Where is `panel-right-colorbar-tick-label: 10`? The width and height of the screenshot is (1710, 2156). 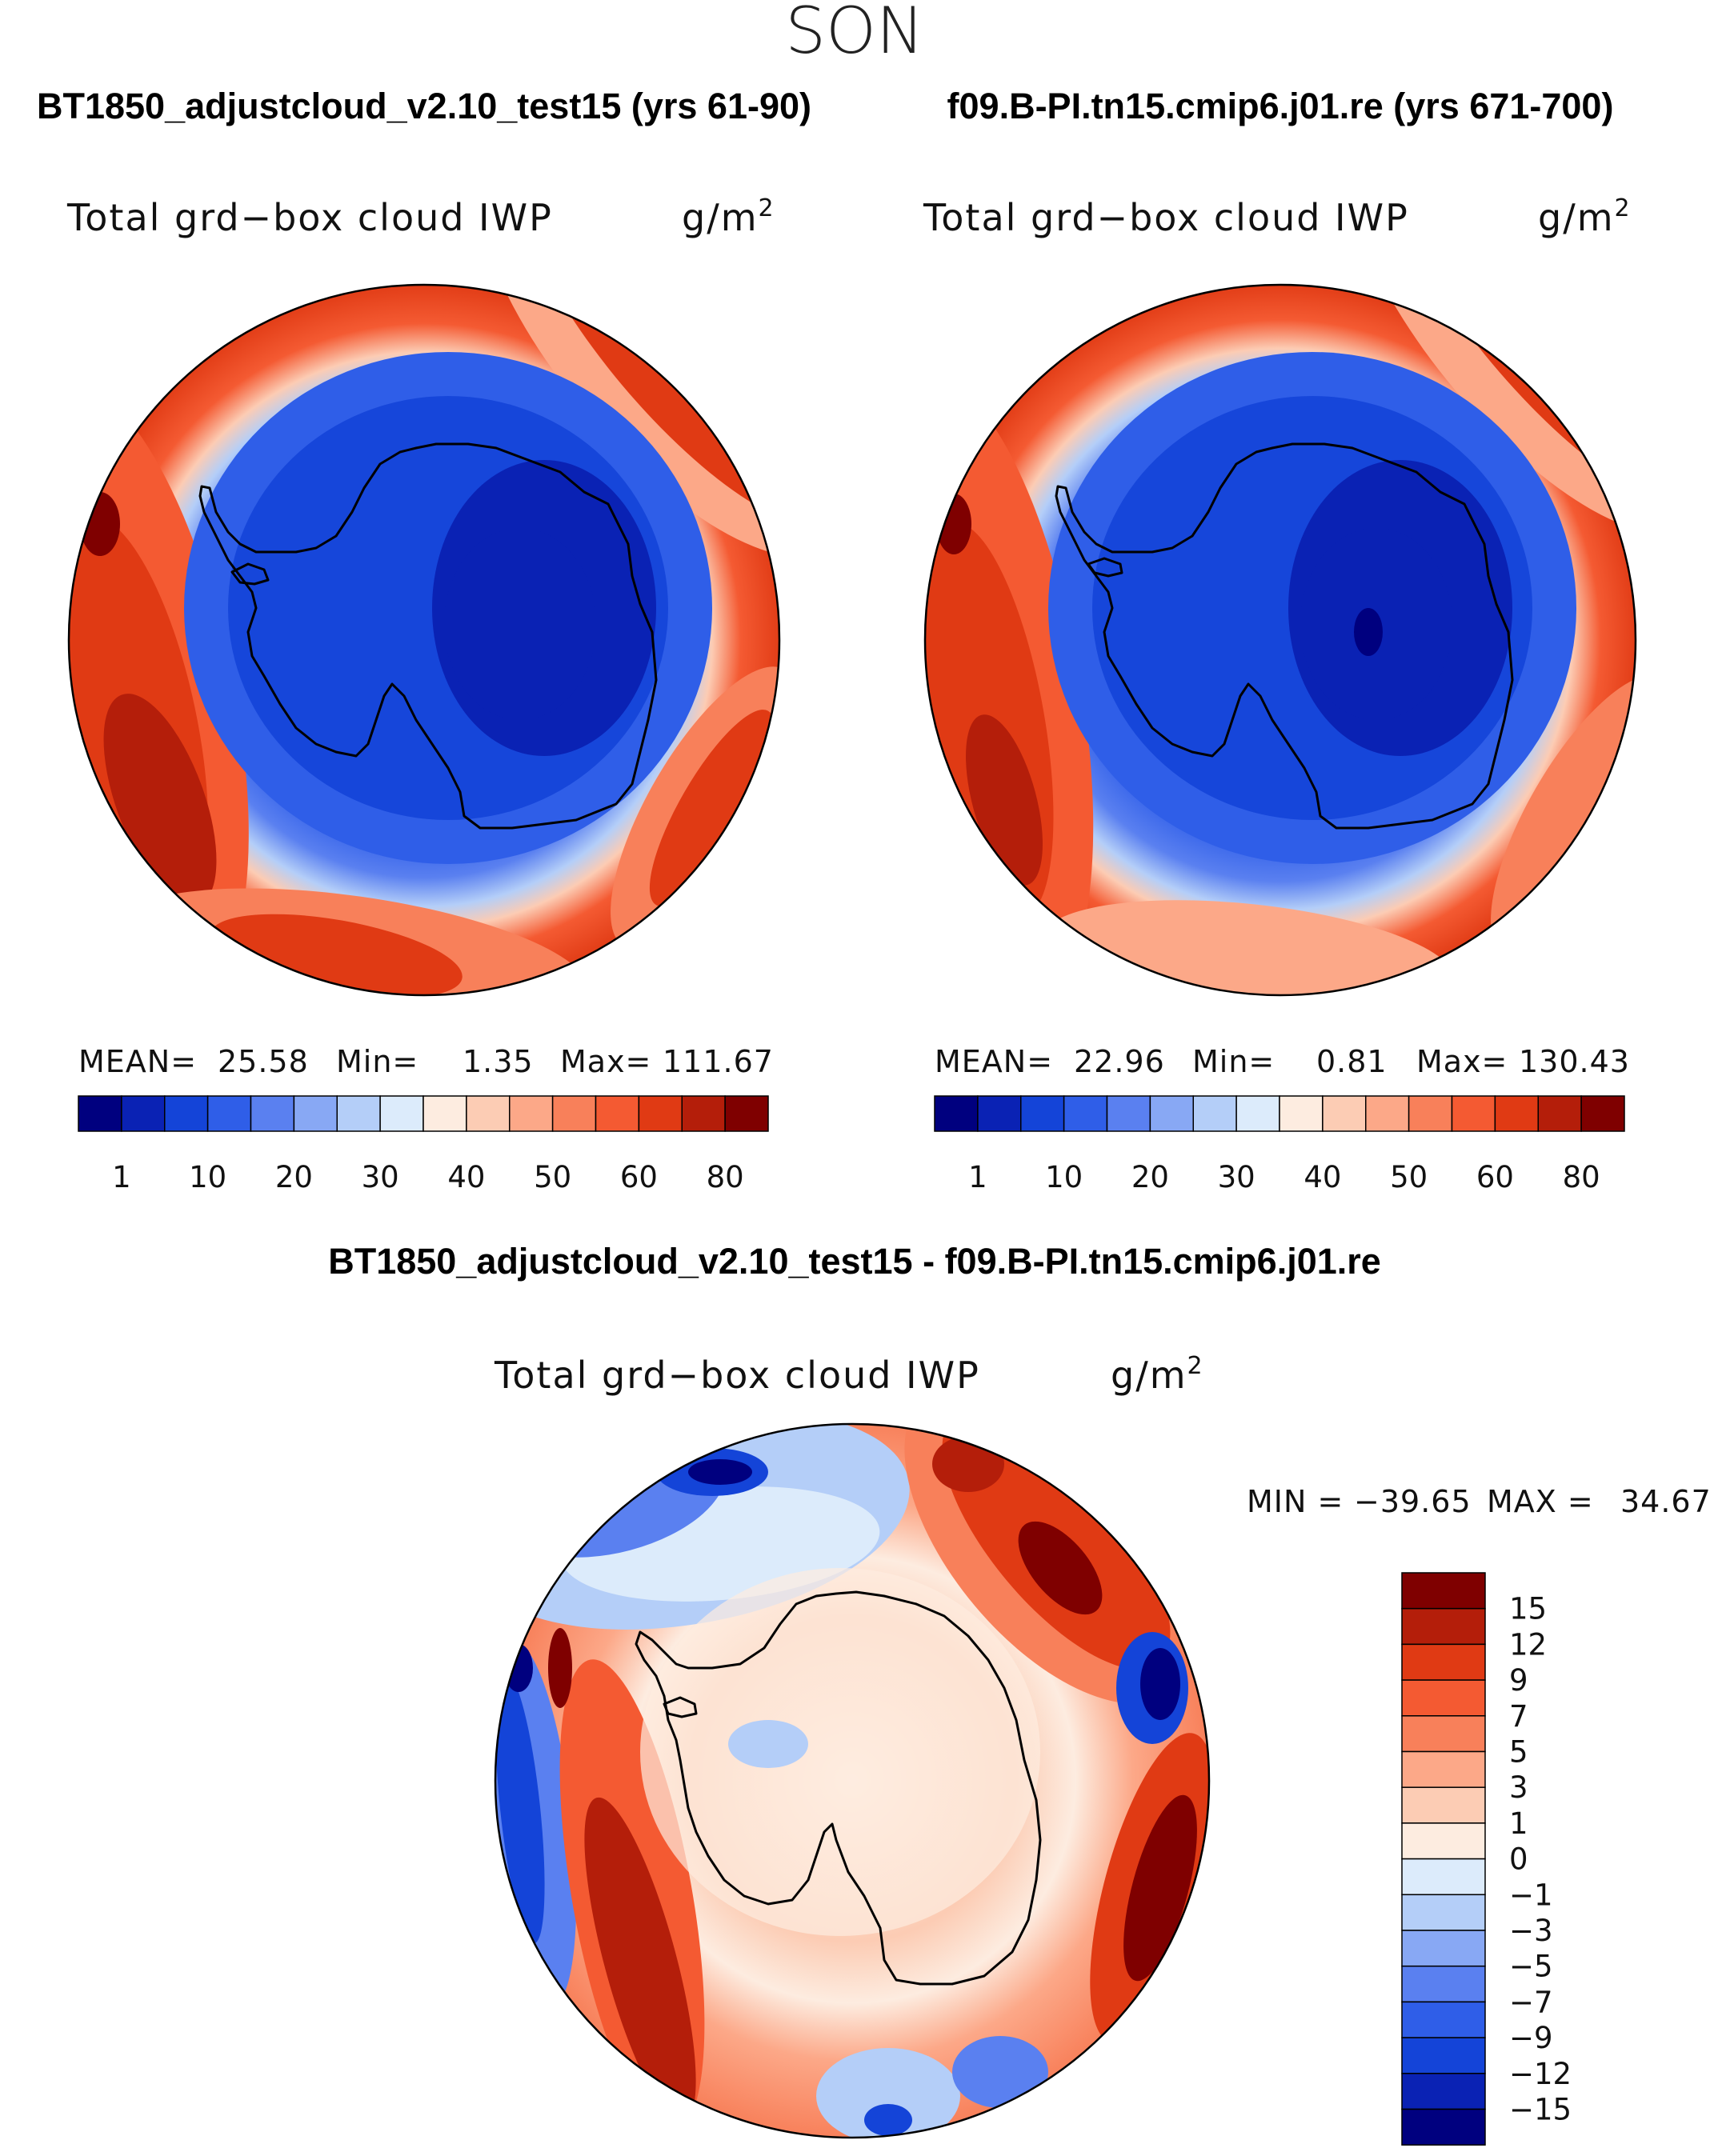 panel-right-colorbar-tick-label: 10 is located at coordinates (1064, 1177).